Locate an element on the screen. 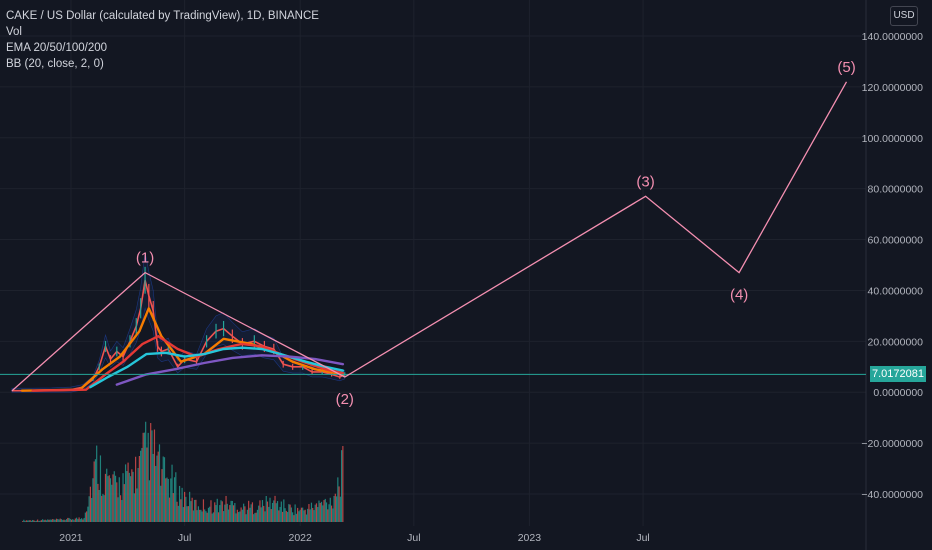 The width and height of the screenshot is (932, 550). currency-button: USD is located at coordinates (904, 16).